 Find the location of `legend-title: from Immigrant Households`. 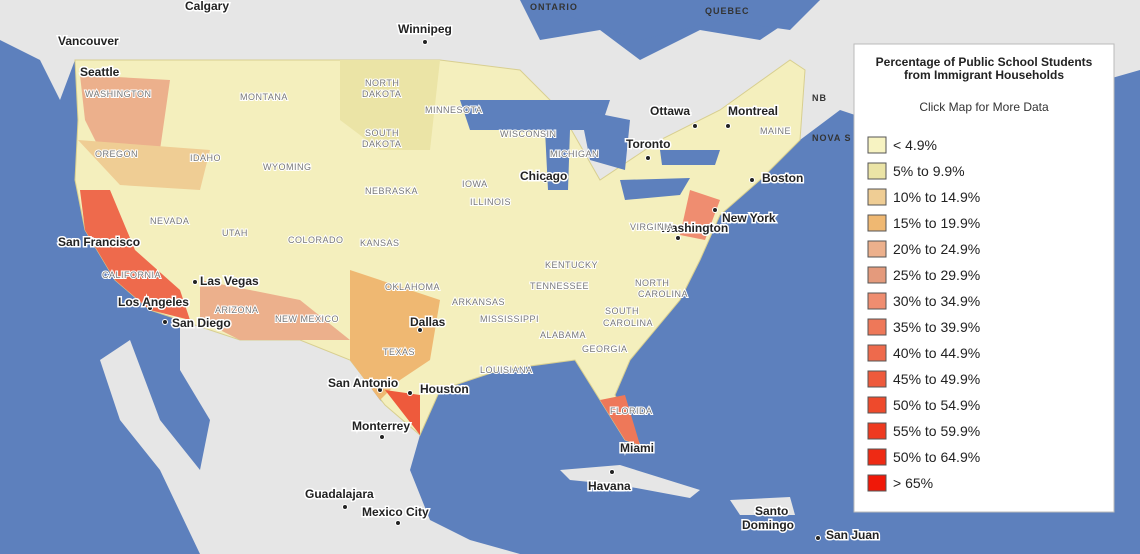

legend-title: from Immigrant Households is located at coordinates (984, 75).